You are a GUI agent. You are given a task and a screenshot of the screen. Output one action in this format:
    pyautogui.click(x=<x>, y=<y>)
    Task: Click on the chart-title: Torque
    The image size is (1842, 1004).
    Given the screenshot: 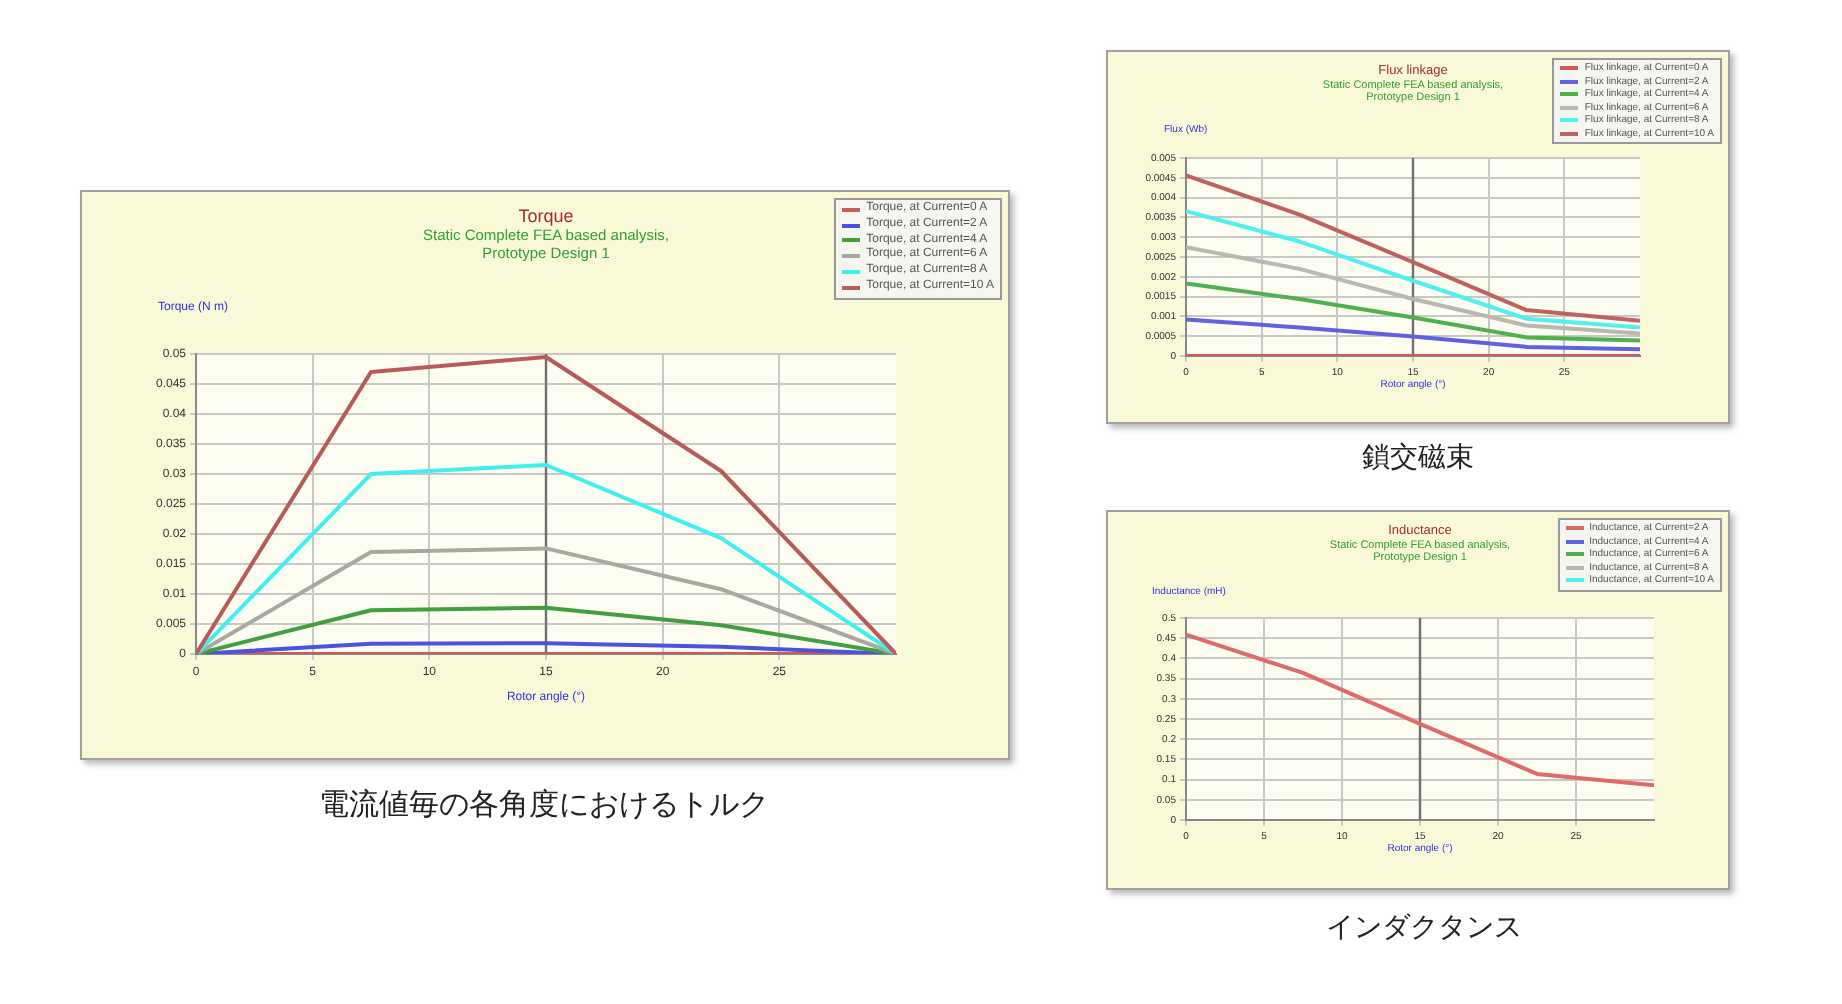 What is the action you would take?
    pyautogui.click(x=546, y=217)
    